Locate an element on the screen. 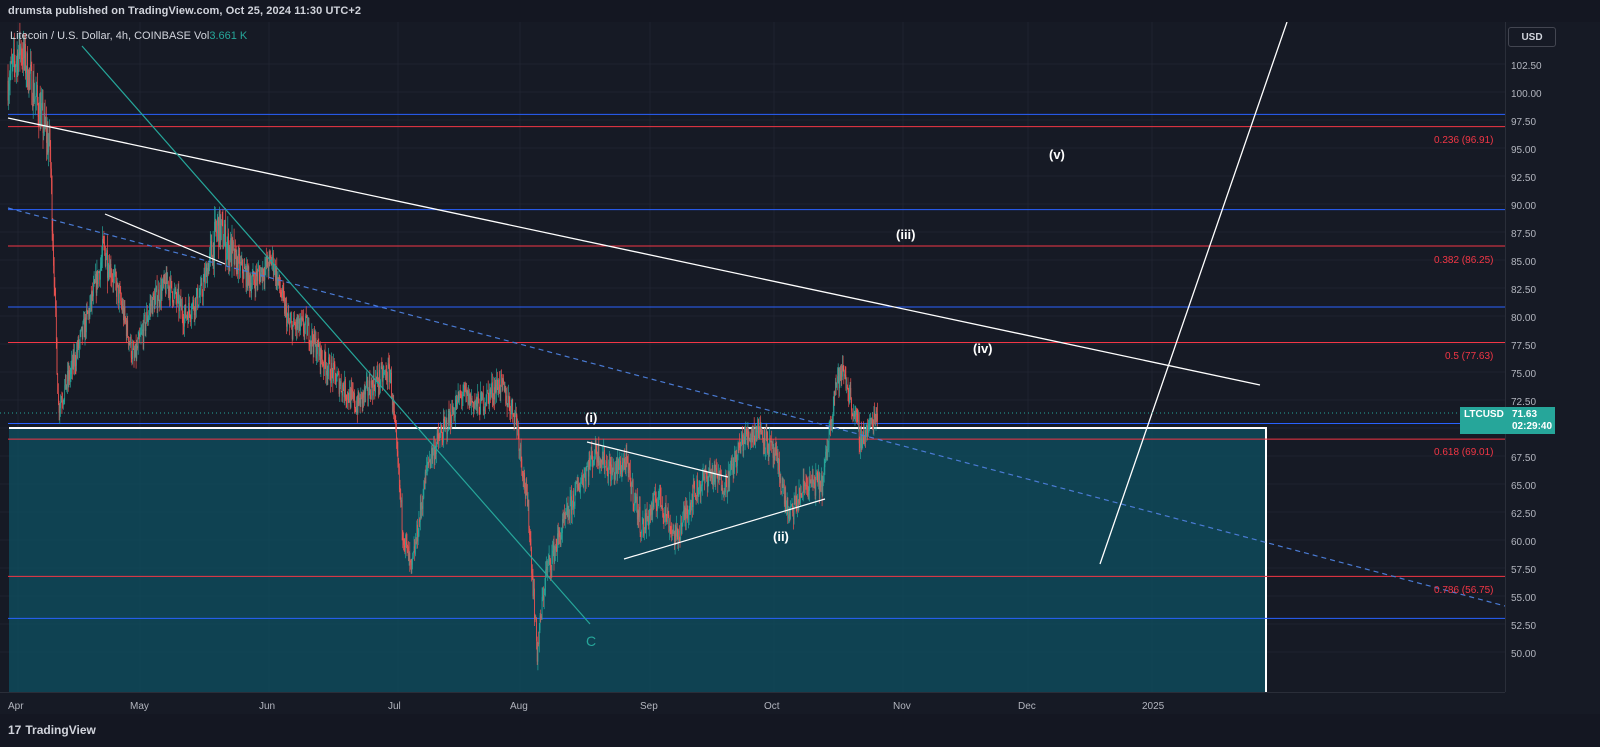 Image resolution: width=1600 pixels, height=747 pixels. time-axis: Apr May Jun Jul Aug Sep Oct Nov Dec 2025 is located at coordinates (752, 703).